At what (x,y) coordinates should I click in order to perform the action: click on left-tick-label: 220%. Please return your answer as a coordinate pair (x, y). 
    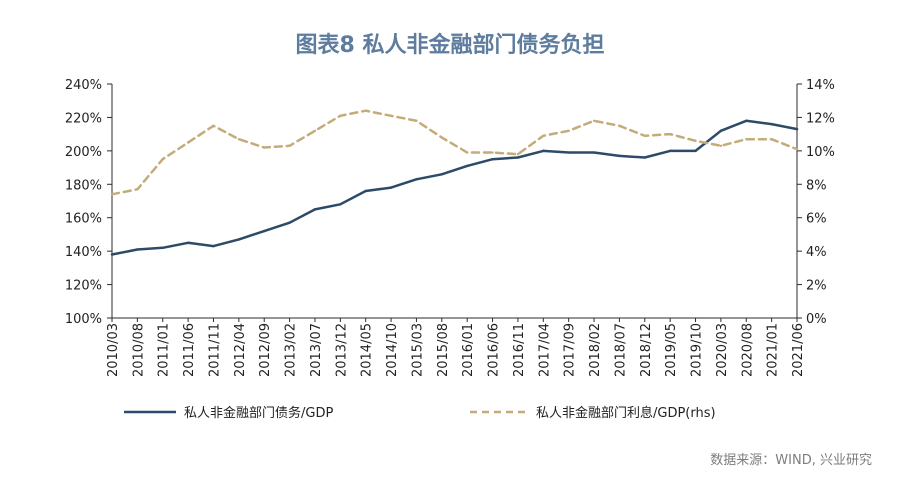
    Looking at the image, I should click on (83, 118).